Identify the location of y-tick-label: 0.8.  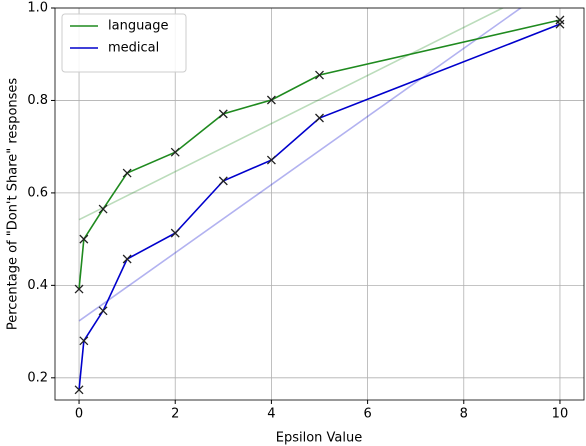
(37, 100).